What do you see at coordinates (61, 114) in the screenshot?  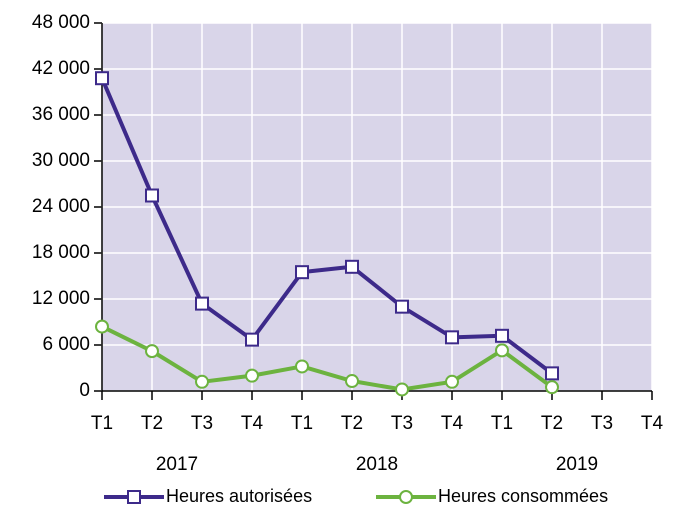 I see `y-tick-label: 36 000` at bounding box center [61, 114].